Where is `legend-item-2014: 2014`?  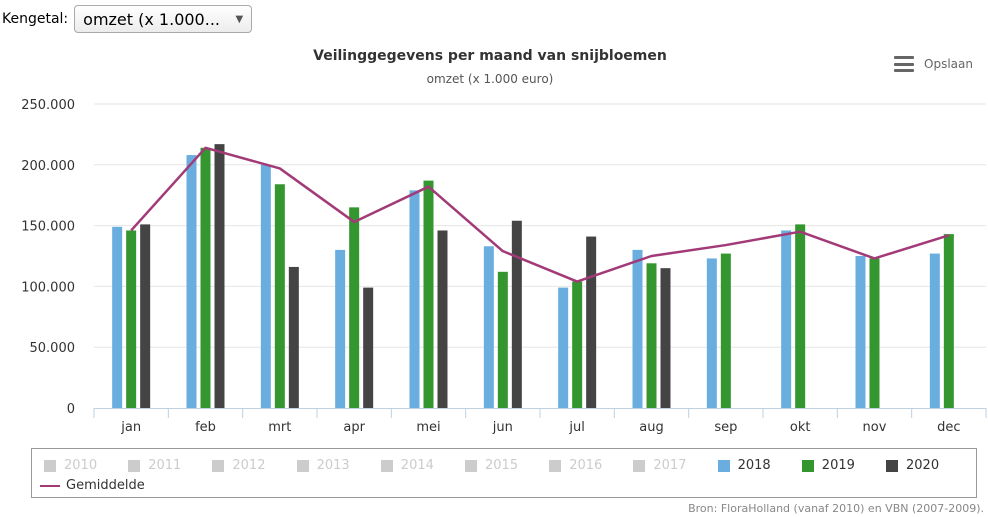 legend-item-2014: 2014 is located at coordinates (407, 465).